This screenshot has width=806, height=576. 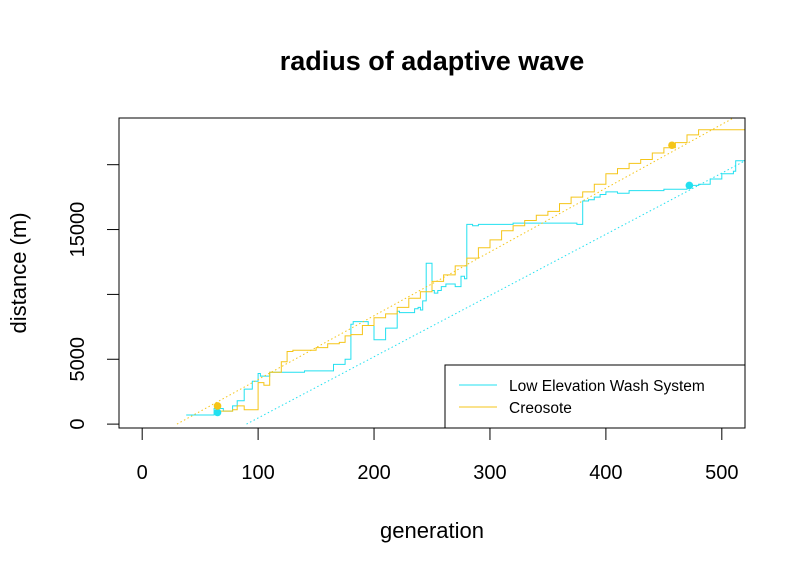 I want to click on legend-label-creosote: Creosote, so click(x=540, y=408).